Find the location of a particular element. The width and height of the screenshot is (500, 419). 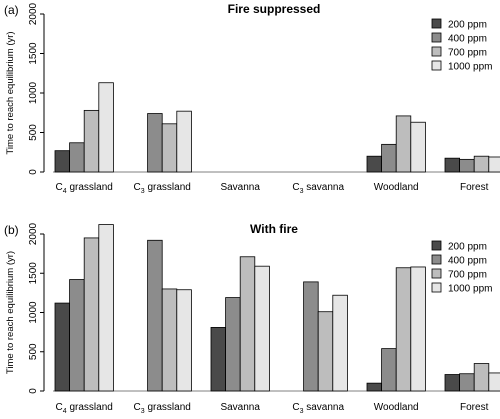

panel-a-y-tick-label: 1000 is located at coordinates (33, 92).